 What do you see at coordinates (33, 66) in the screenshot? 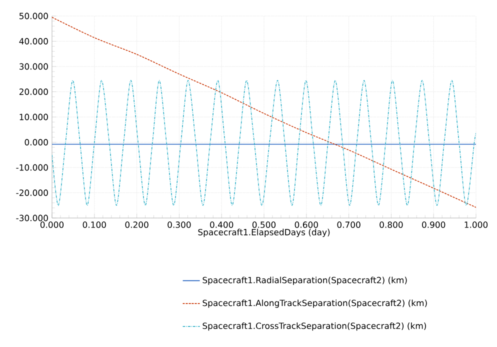
I see `y-tick-label: 30.000` at bounding box center [33, 66].